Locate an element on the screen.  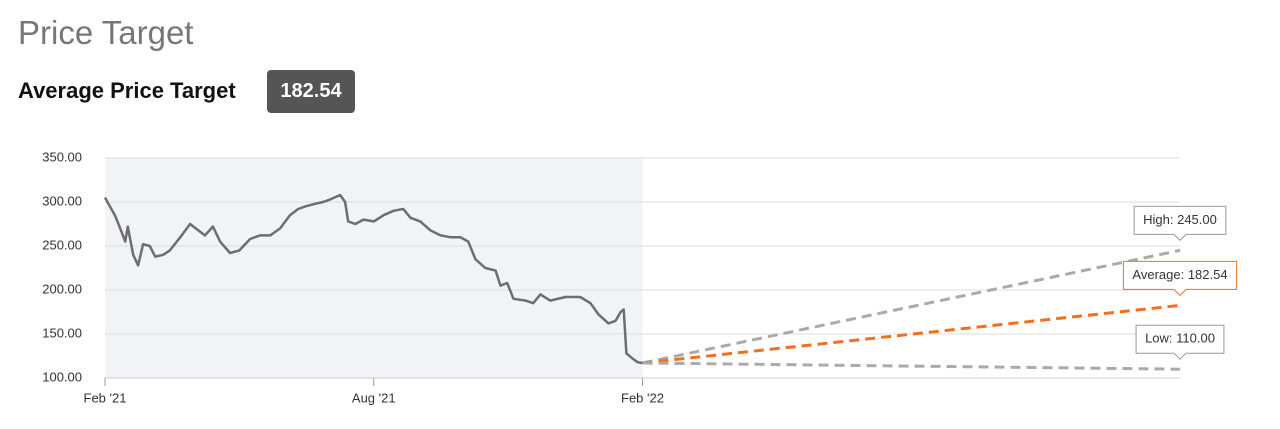
y-tick-label: 200.00 is located at coordinates (62, 288).